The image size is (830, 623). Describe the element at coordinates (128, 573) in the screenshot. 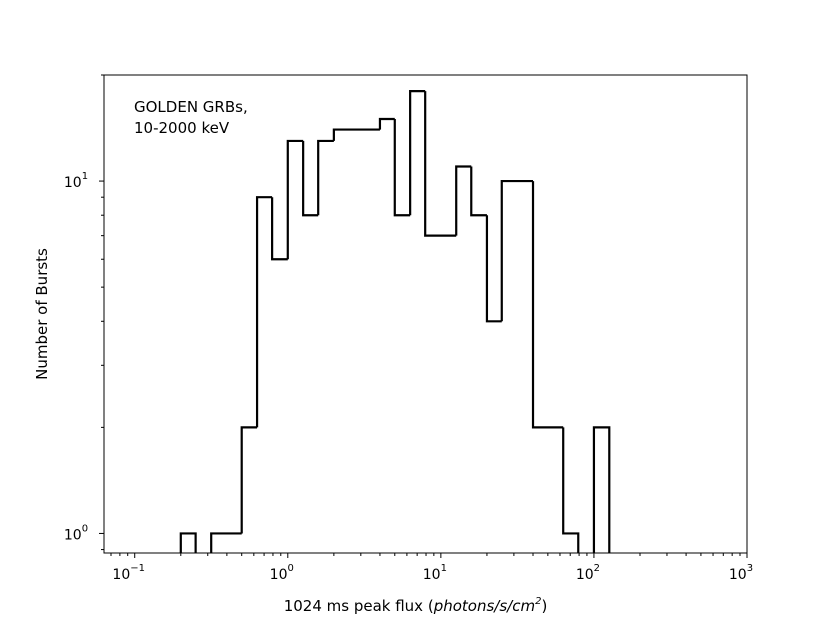

I see `x-tick-label: 10⁻¹` at that location.